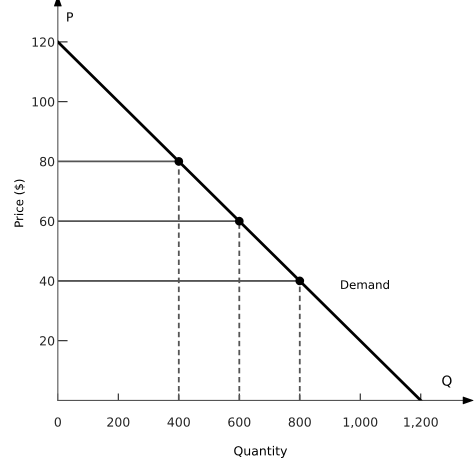 The height and width of the screenshot is (464, 474). Describe the element at coordinates (361, 422) in the screenshot. I see `x-tick-label: 1,000` at that location.